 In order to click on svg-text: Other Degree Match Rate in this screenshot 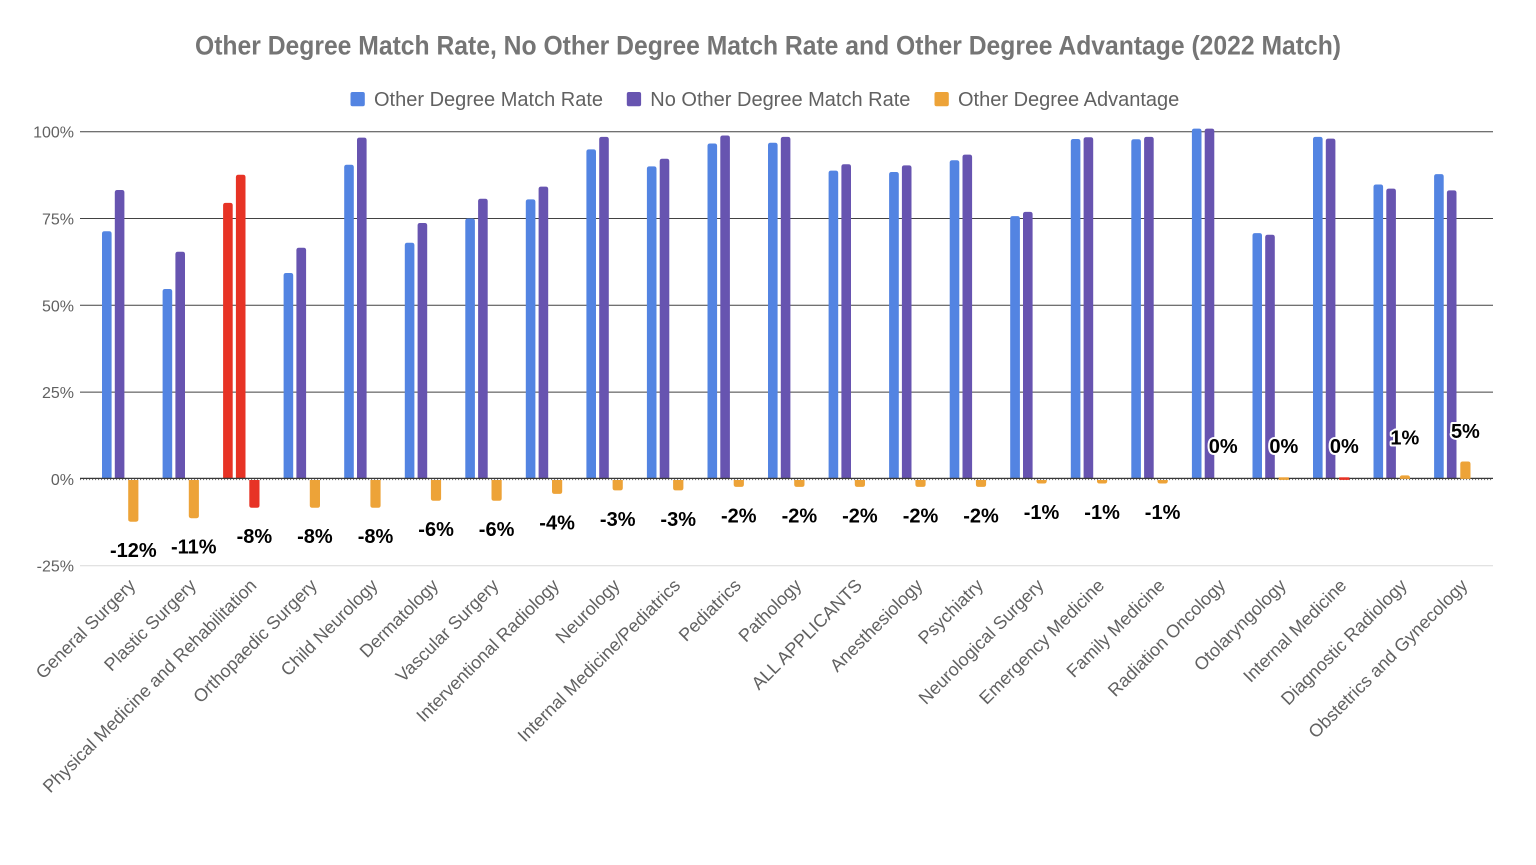, I will do `click(488, 100)`.